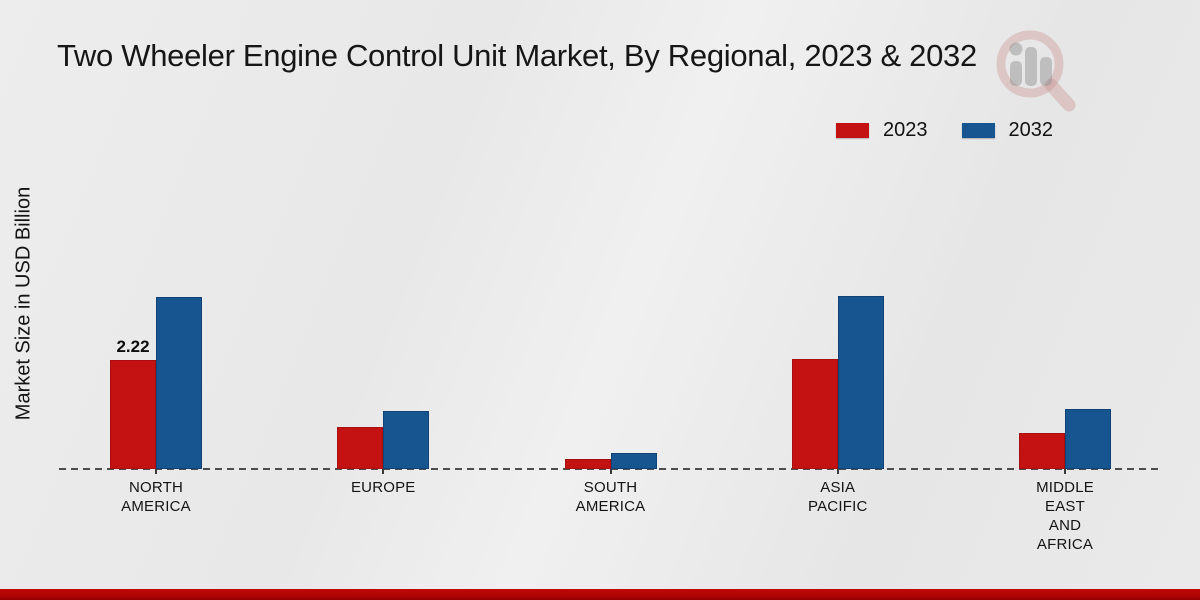 Image resolution: width=1200 pixels, height=600 pixels. What do you see at coordinates (860, 382) in the screenshot?
I see `bar-2032-asia-pacific` at bounding box center [860, 382].